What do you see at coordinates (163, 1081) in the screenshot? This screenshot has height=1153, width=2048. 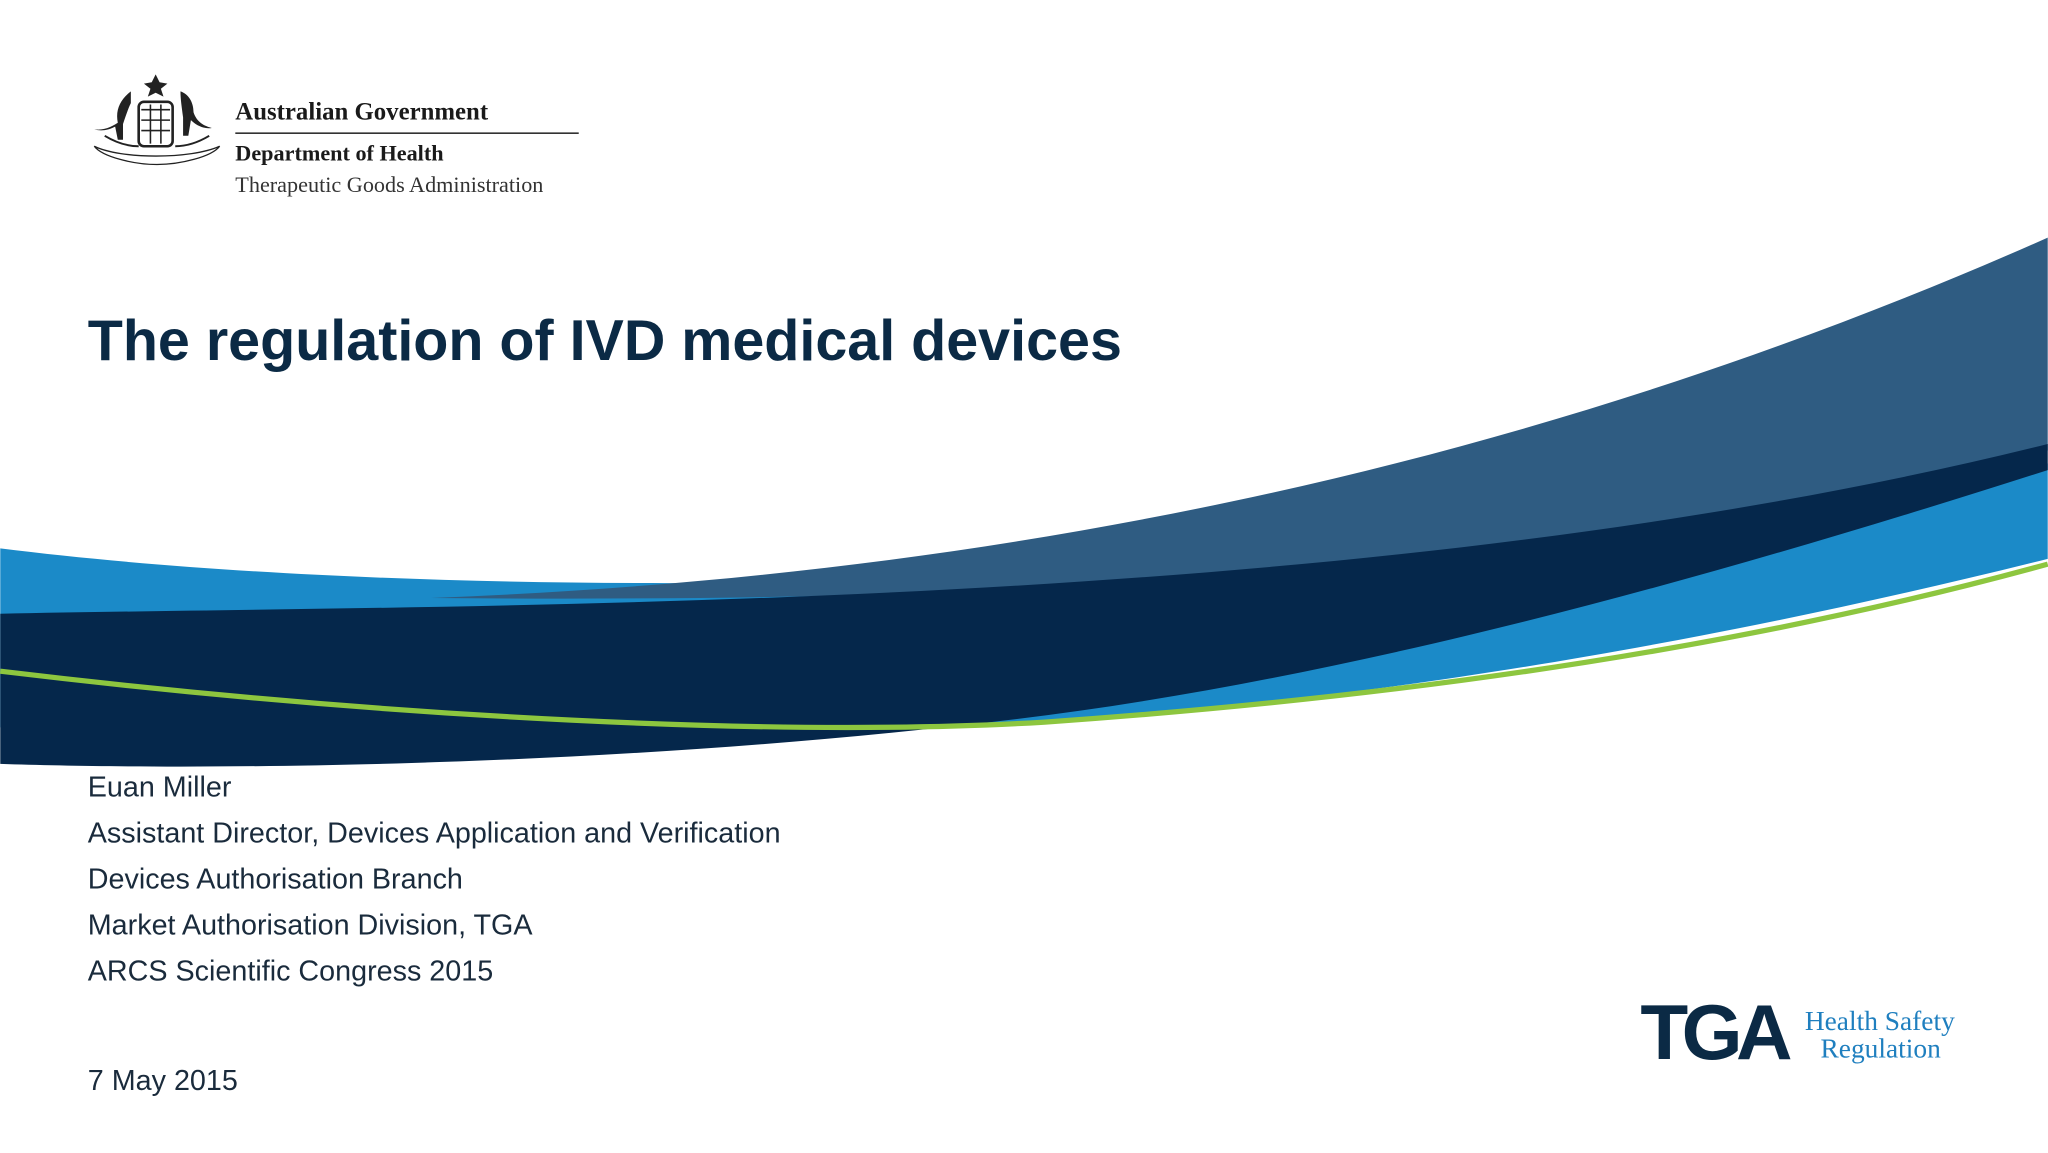 I see `date: 7 May 2015` at bounding box center [163, 1081].